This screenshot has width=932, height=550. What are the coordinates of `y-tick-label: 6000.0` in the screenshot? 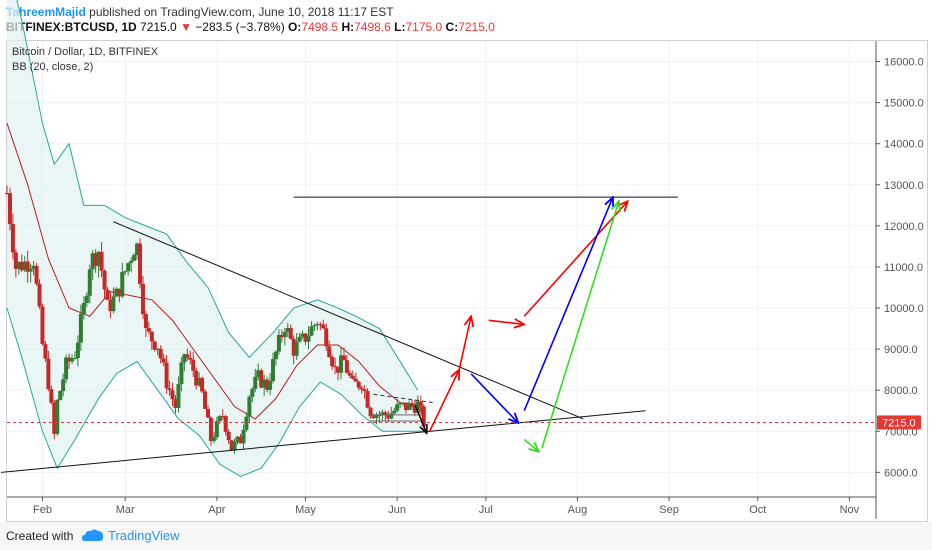 It's located at (901, 473).